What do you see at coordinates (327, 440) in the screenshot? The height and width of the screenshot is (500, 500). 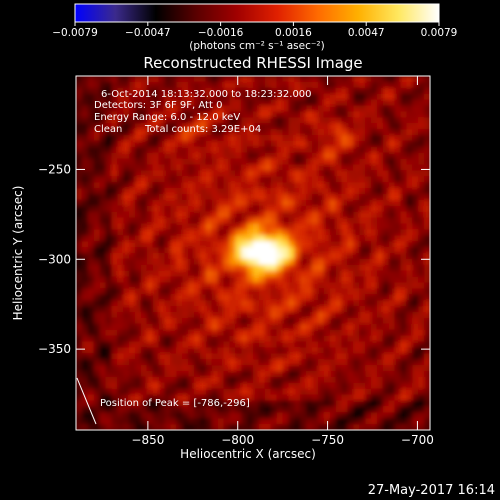 I see `x-tick-label: −750` at bounding box center [327, 440].